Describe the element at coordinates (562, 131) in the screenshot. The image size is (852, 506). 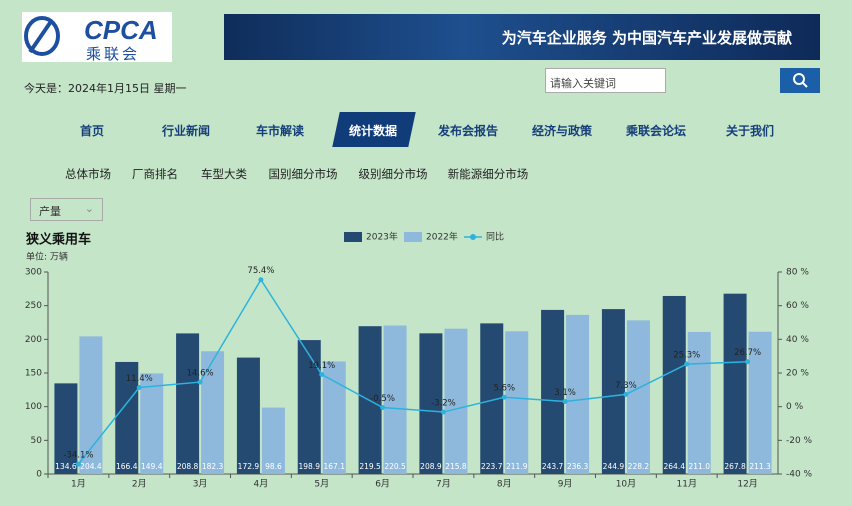
I see `nav-item: 经济与政策` at that location.